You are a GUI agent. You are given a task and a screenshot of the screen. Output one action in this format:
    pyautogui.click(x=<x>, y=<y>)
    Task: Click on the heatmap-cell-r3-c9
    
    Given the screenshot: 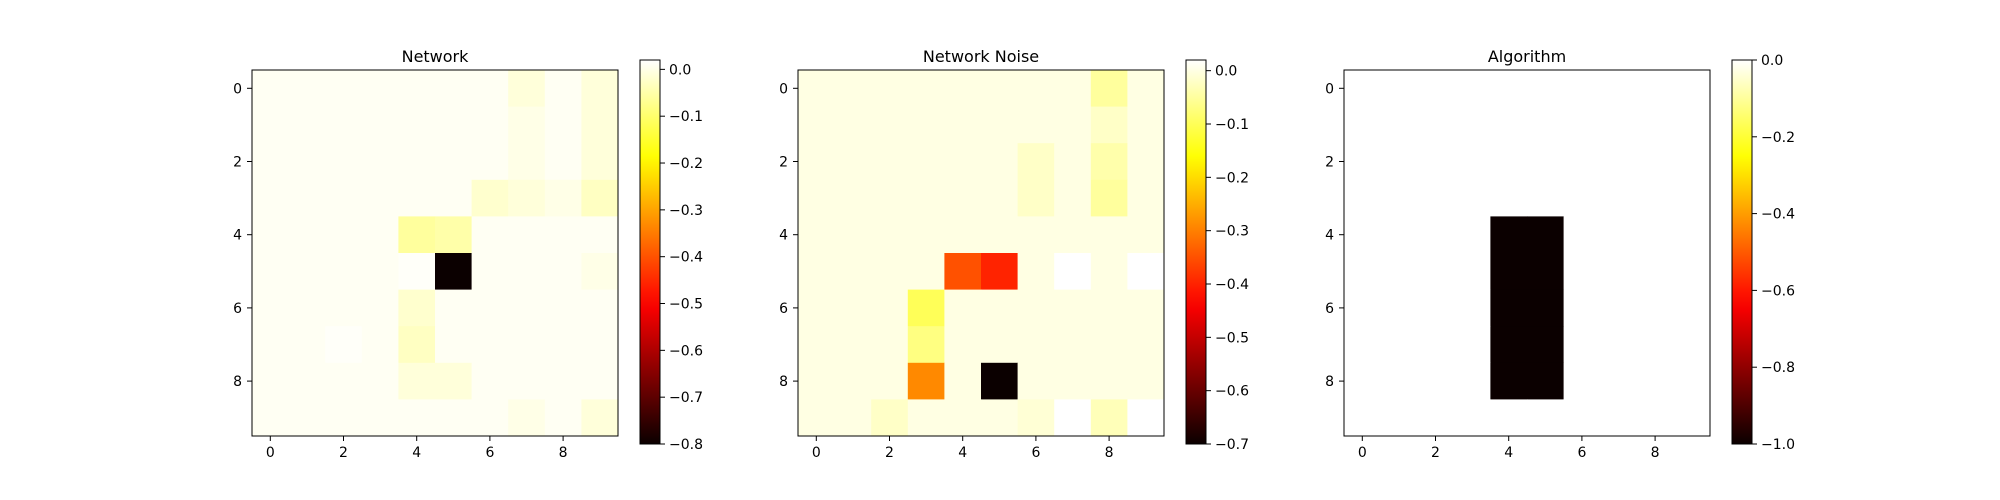 What is the action you would take?
    pyautogui.click(x=1146, y=198)
    